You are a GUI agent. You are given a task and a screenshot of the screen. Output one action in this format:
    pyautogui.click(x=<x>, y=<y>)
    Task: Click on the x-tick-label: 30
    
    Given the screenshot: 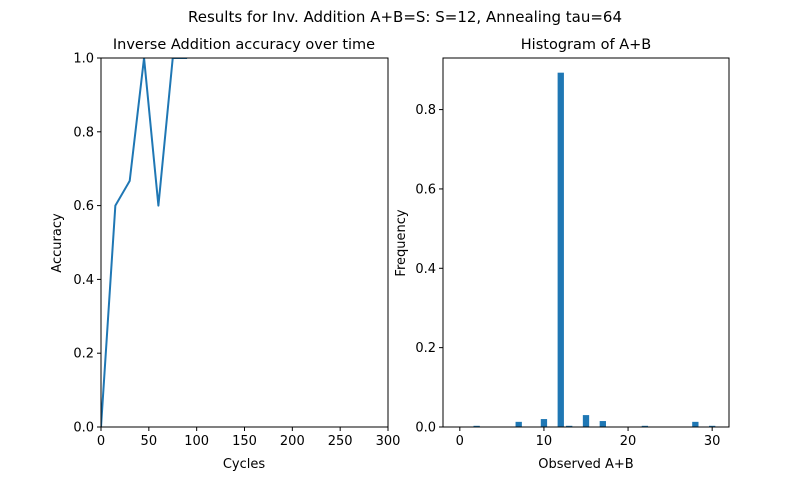 What is the action you would take?
    pyautogui.click(x=712, y=441)
    